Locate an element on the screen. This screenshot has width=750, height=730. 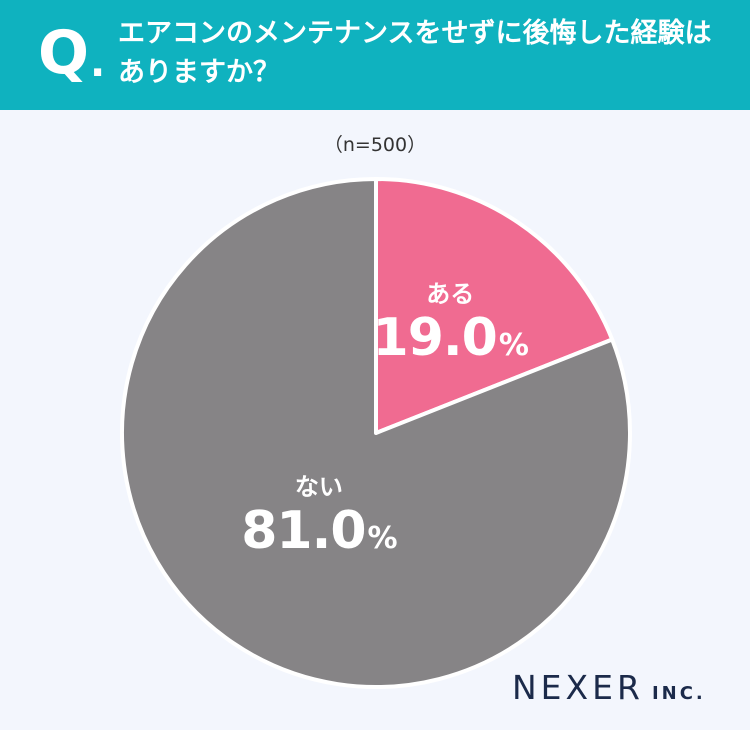
brand-name: NEXER is located at coordinates (578, 687).